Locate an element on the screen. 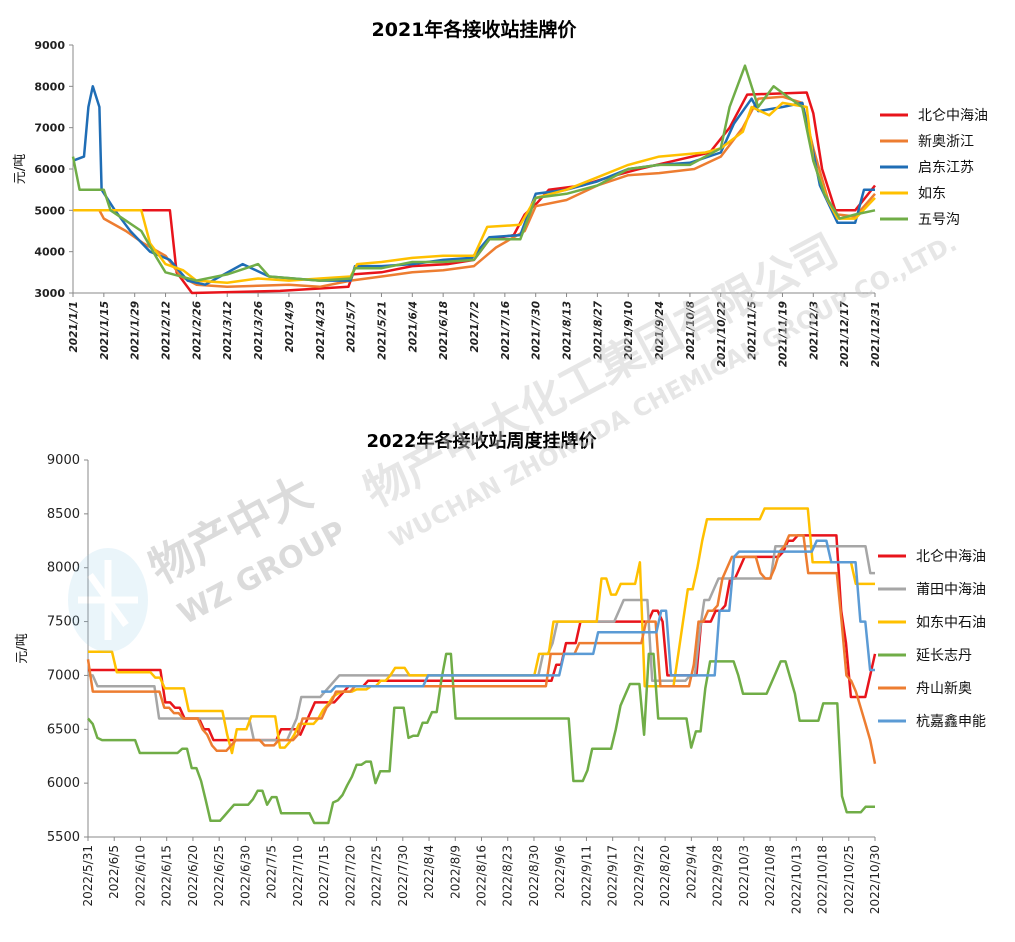 The image size is (1015, 942). y-tick-label: 5500 is located at coordinates (63, 837).